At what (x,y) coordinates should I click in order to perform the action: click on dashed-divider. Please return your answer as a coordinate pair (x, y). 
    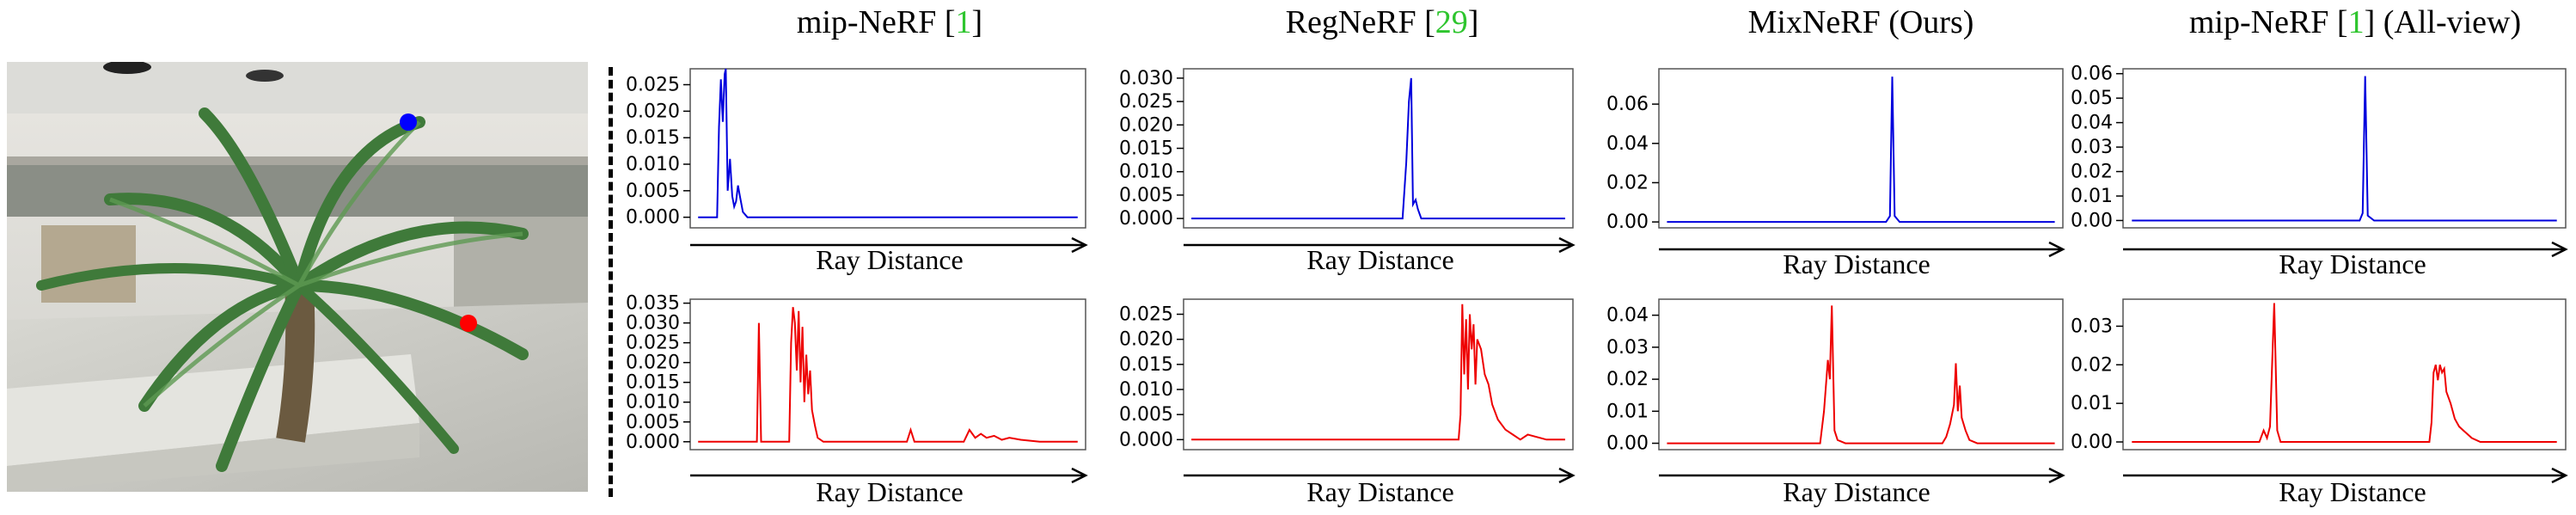
    Looking at the image, I should click on (611, 282).